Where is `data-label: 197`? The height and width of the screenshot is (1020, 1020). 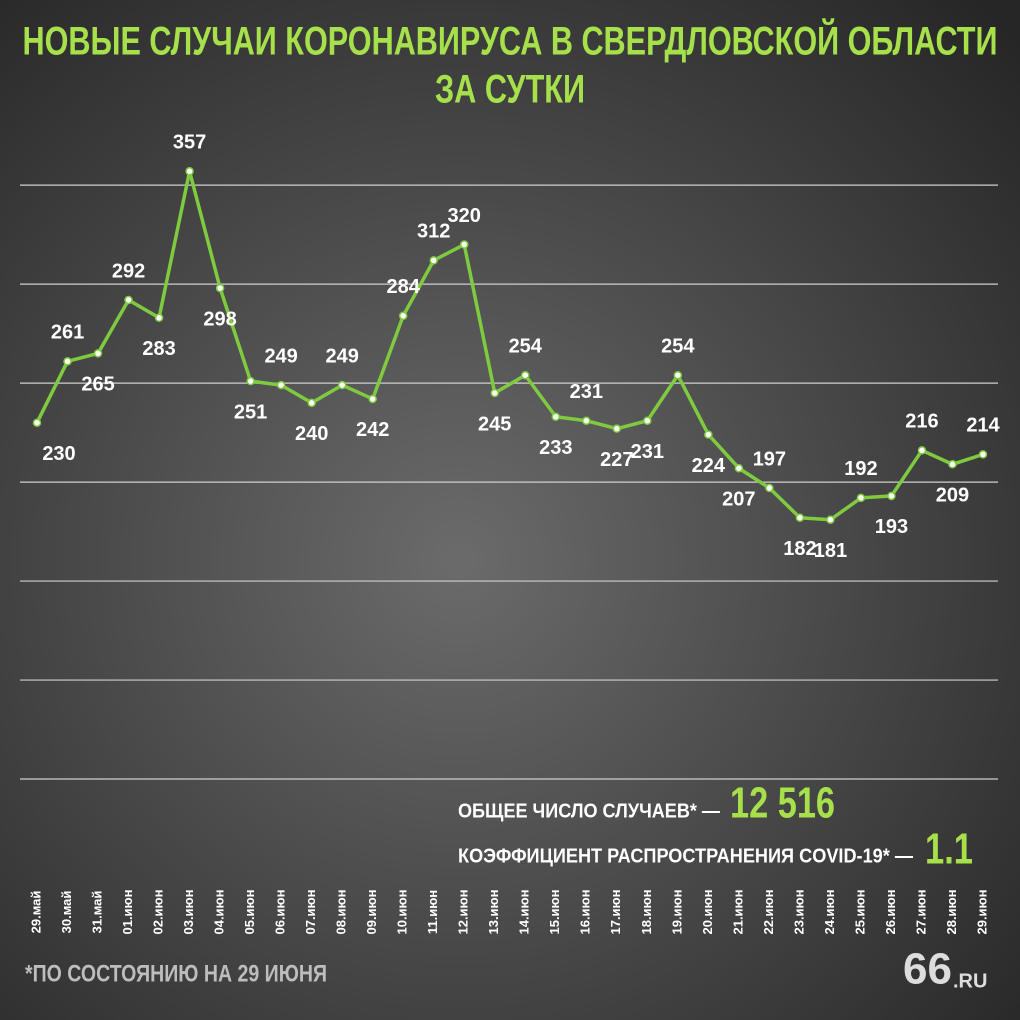
data-label: 197 is located at coordinates (769, 459).